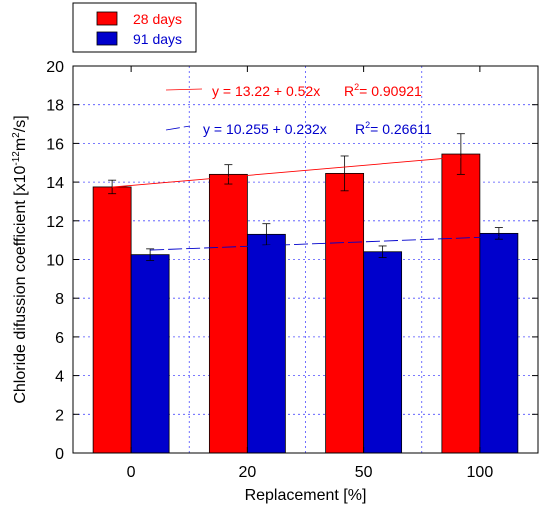 This screenshot has height=514, width=550. Describe the element at coordinates (59, 299) in the screenshot. I see `y-tick-label-8: 8` at that location.